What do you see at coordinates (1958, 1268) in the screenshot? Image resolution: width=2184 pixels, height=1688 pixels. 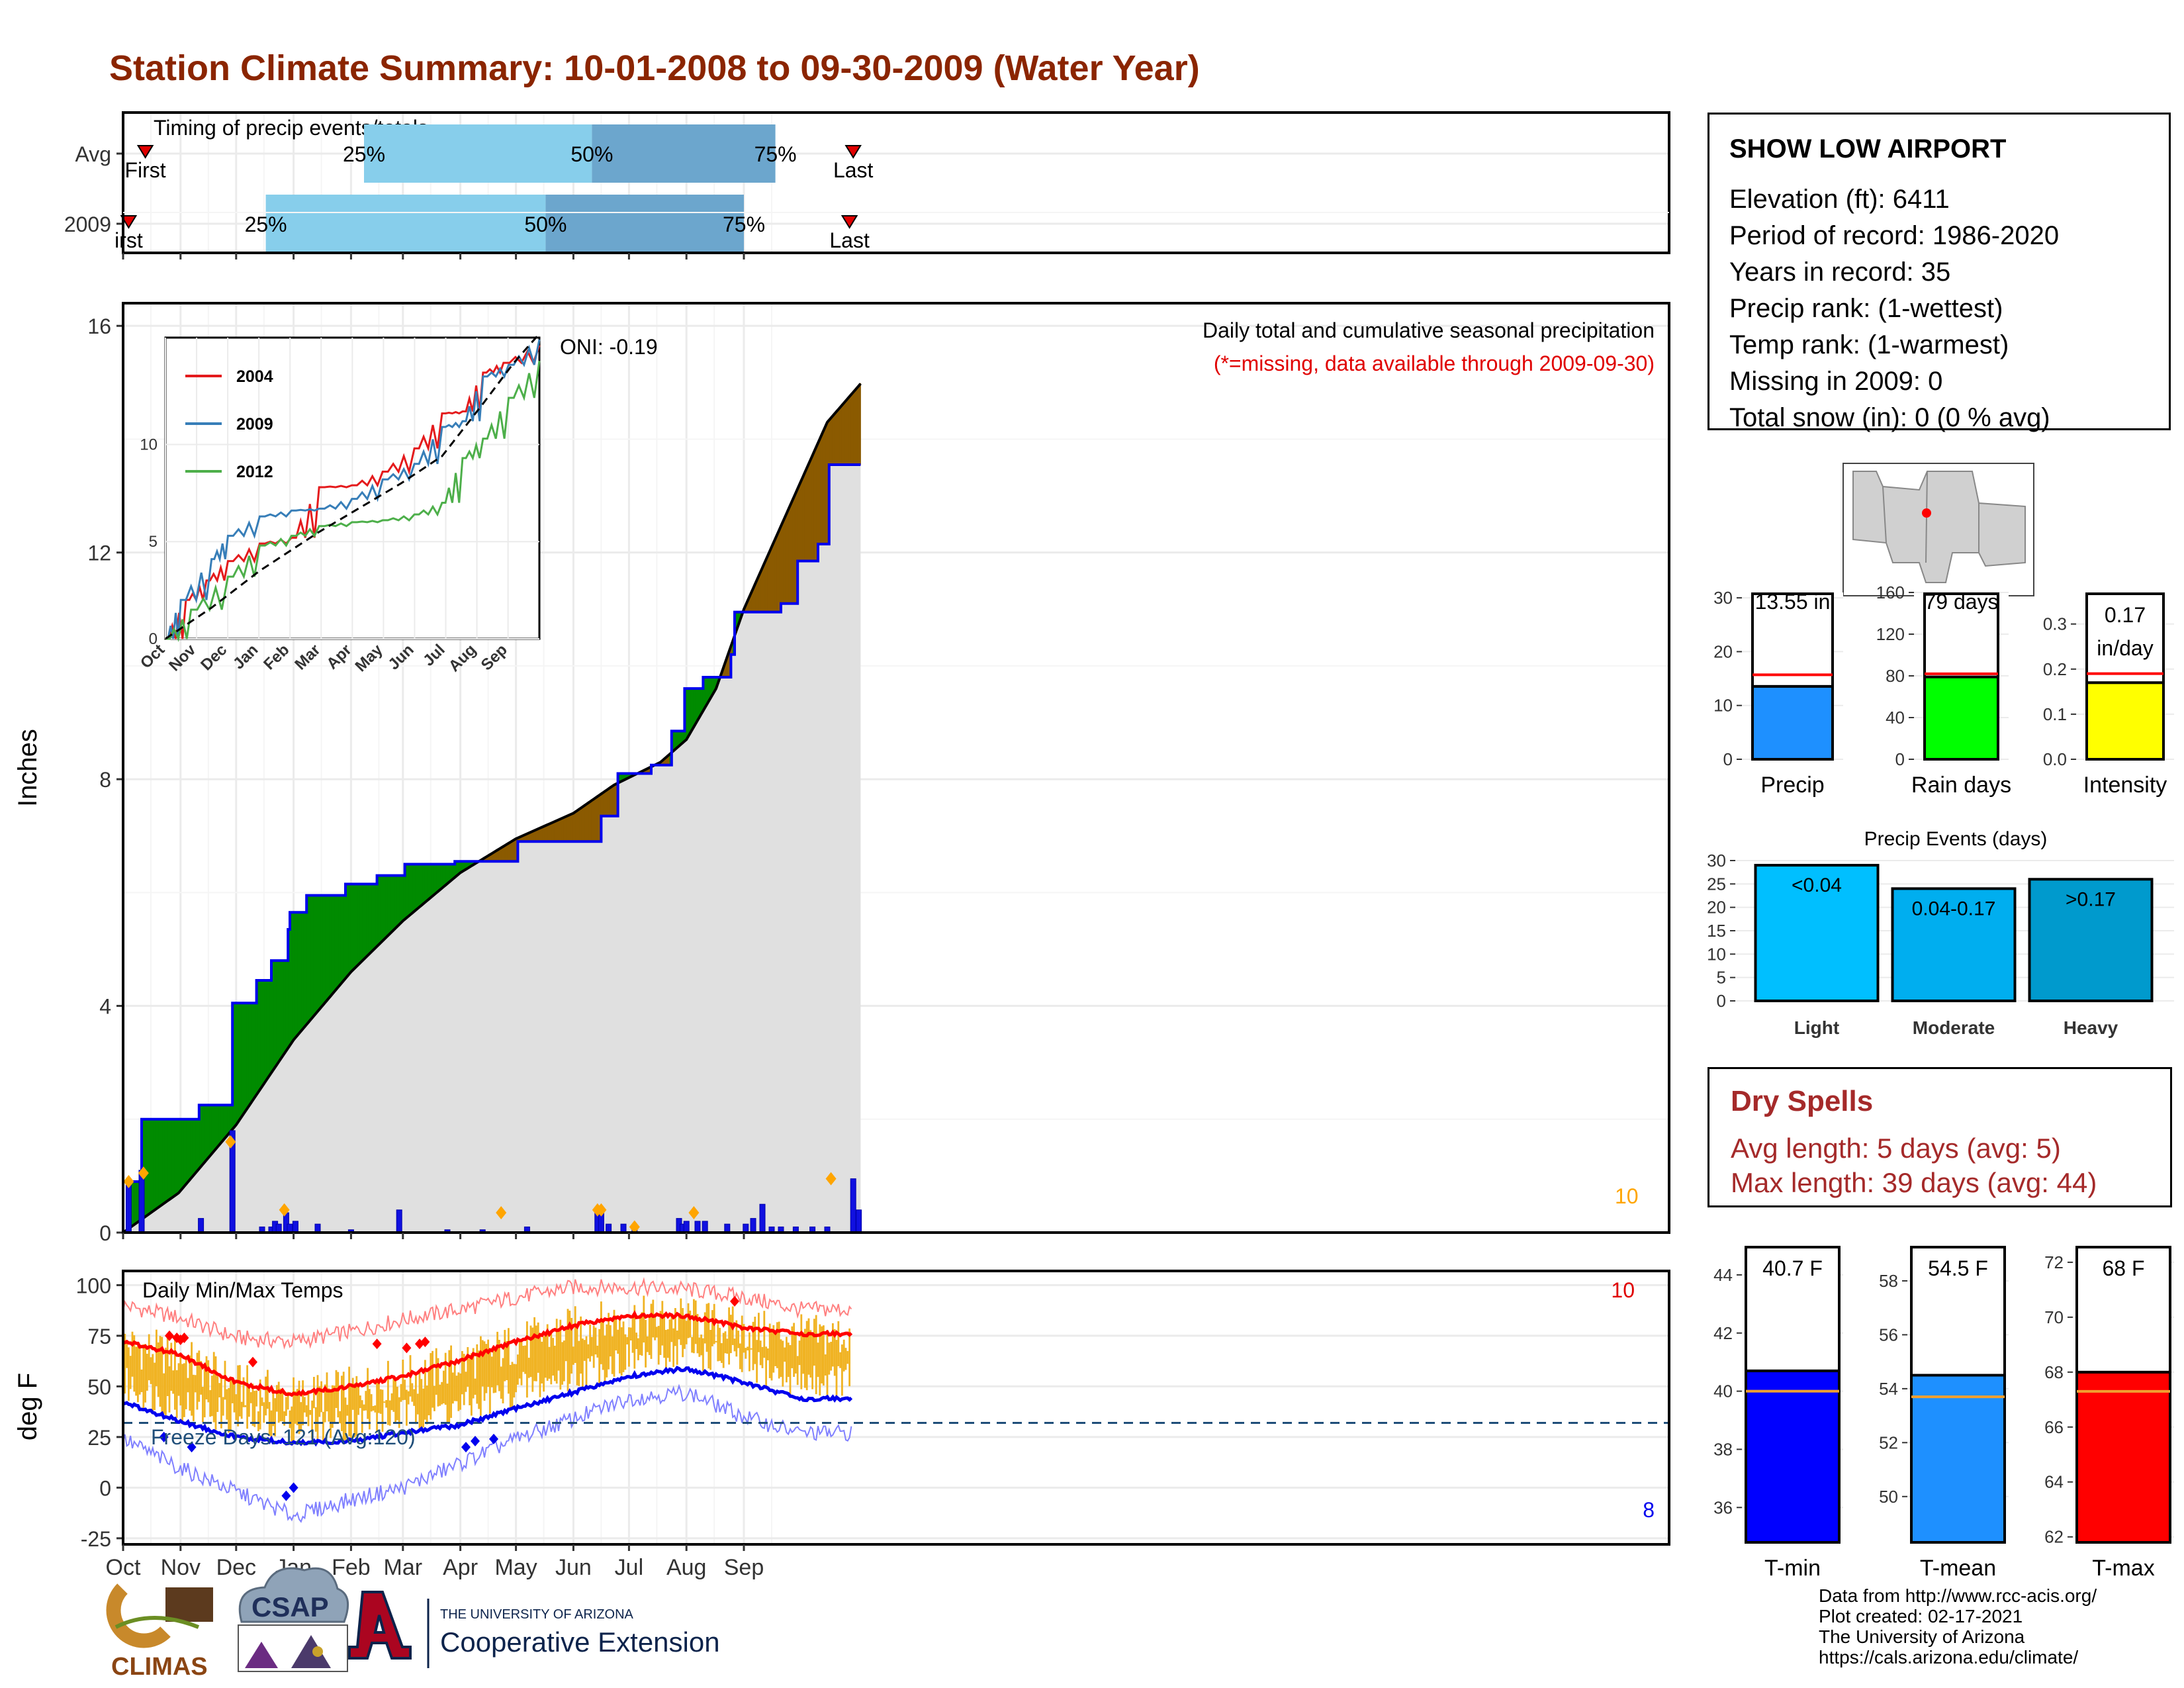 I see `tavg-value-label: 54.5 F` at bounding box center [1958, 1268].